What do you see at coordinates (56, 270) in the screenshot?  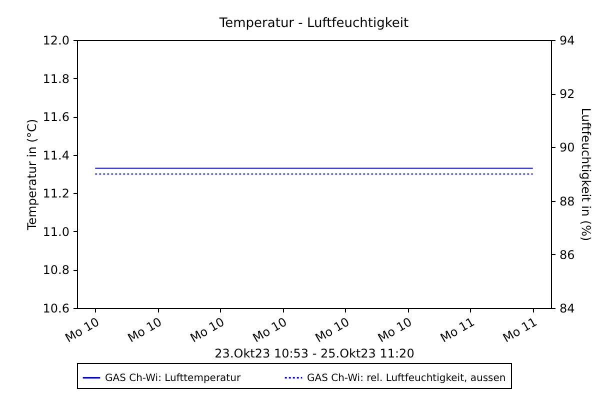 I see `y-tick-label: 10.8` at bounding box center [56, 270].